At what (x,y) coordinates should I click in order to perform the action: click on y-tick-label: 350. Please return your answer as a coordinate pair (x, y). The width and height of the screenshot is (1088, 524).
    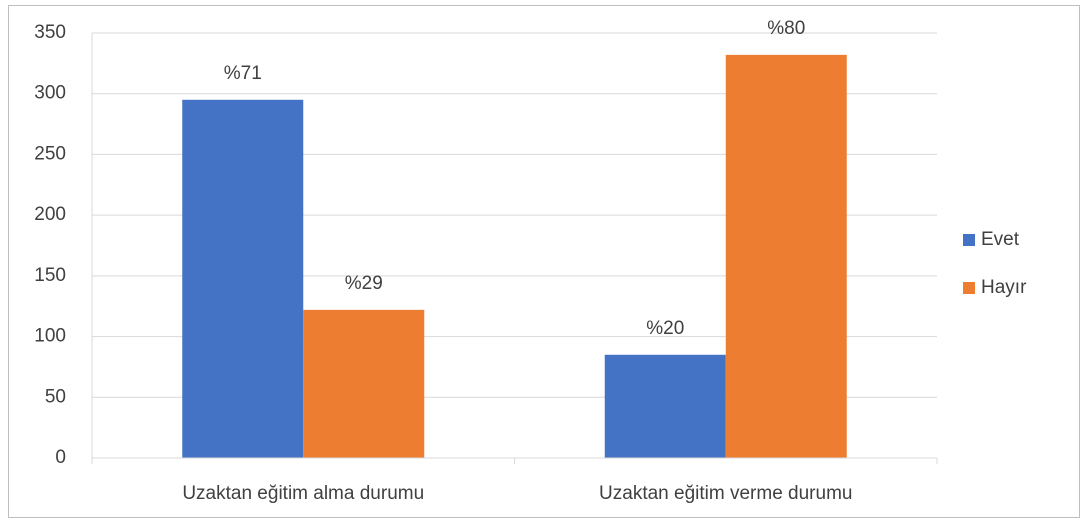
    Looking at the image, I should click on (50, 32).